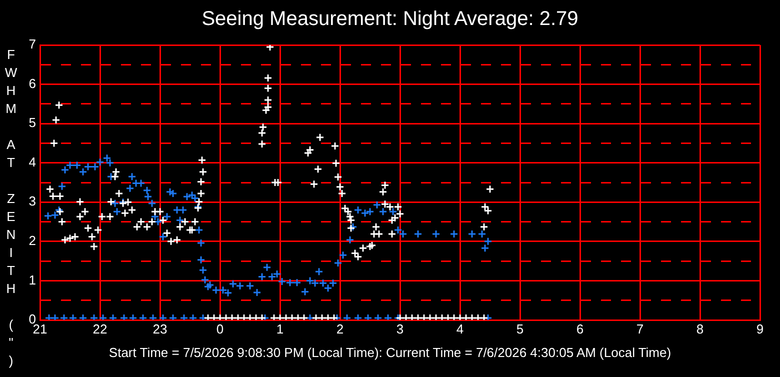  What do you see at coordinates (520, 328) in the screenshot?
I see `x-tick-label: 5` at bounding box center [520, 328].